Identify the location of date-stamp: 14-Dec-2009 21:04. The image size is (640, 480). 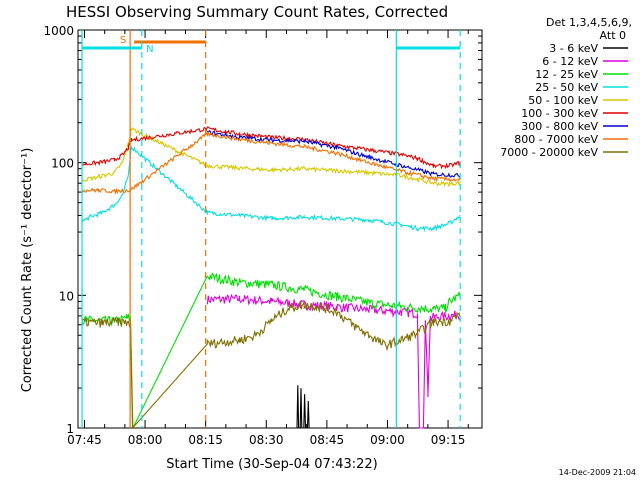
(597, 472).